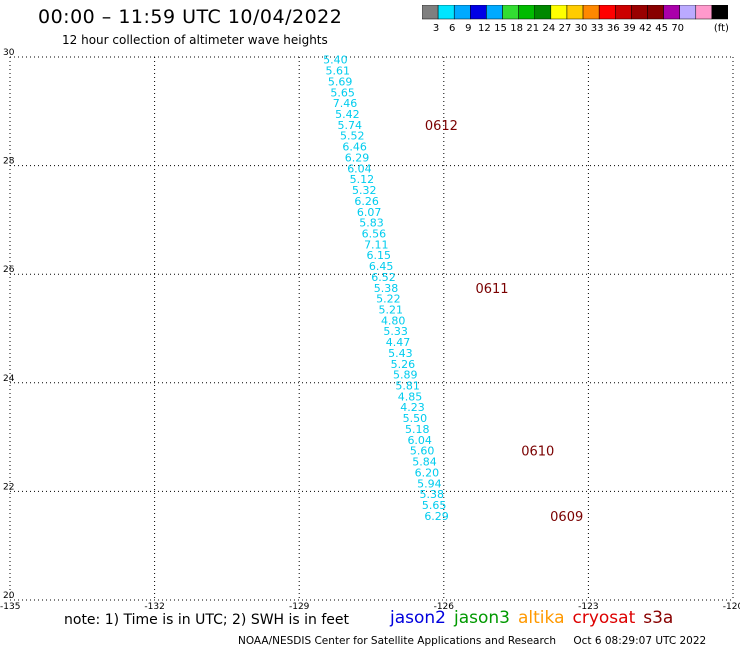 This screenshot has height=650, width=740. Describe the element at coordinates (415, 418) in the screenshot. I see `swh-point: 5.50` at that location.